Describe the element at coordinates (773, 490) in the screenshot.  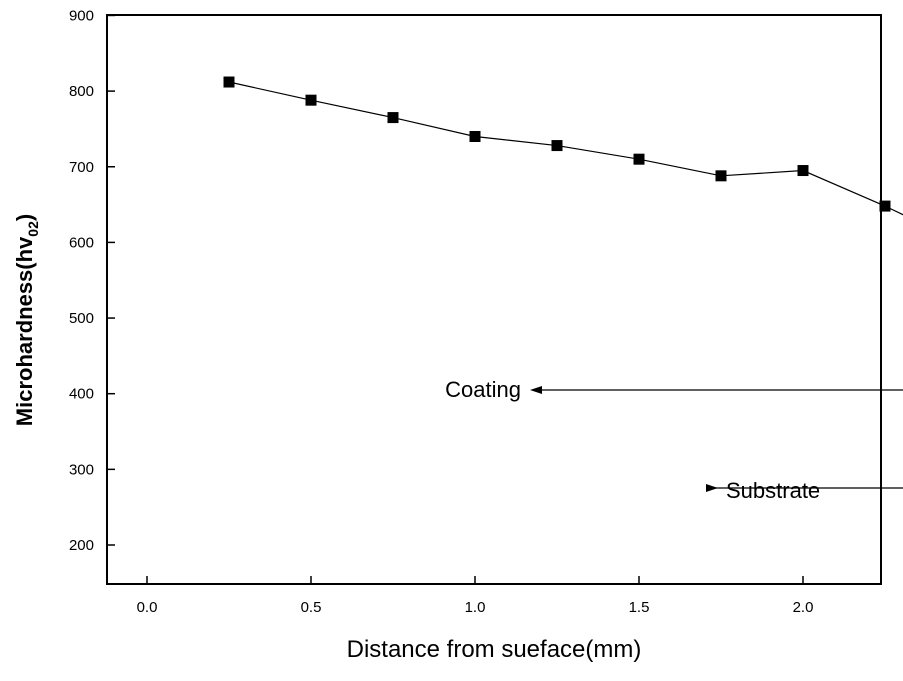
I see `substrate-label: Substrate` at that location.